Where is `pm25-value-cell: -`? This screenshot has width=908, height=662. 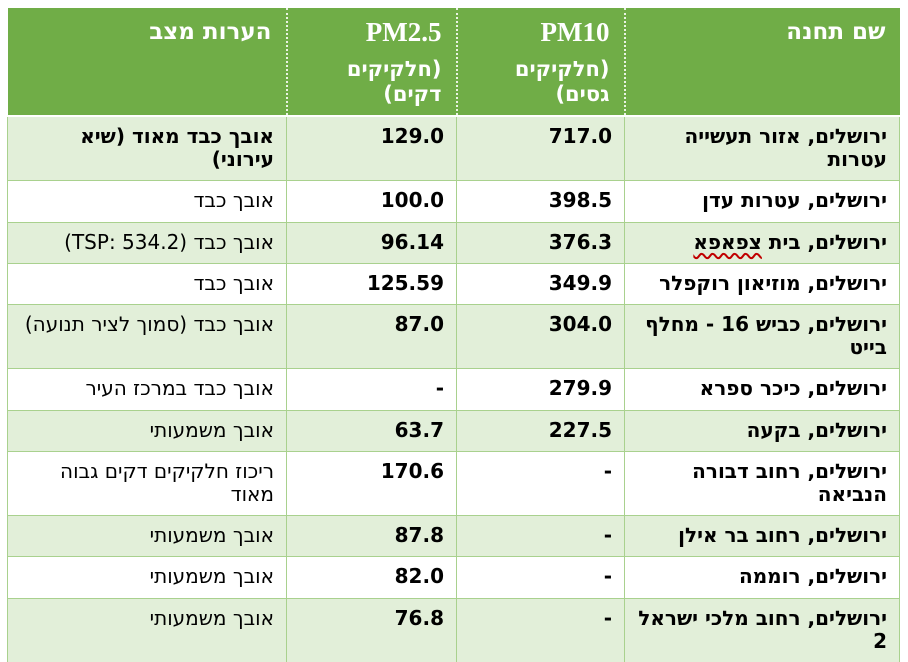
pm25-value-cell: - is located at coordinates (371, 389).